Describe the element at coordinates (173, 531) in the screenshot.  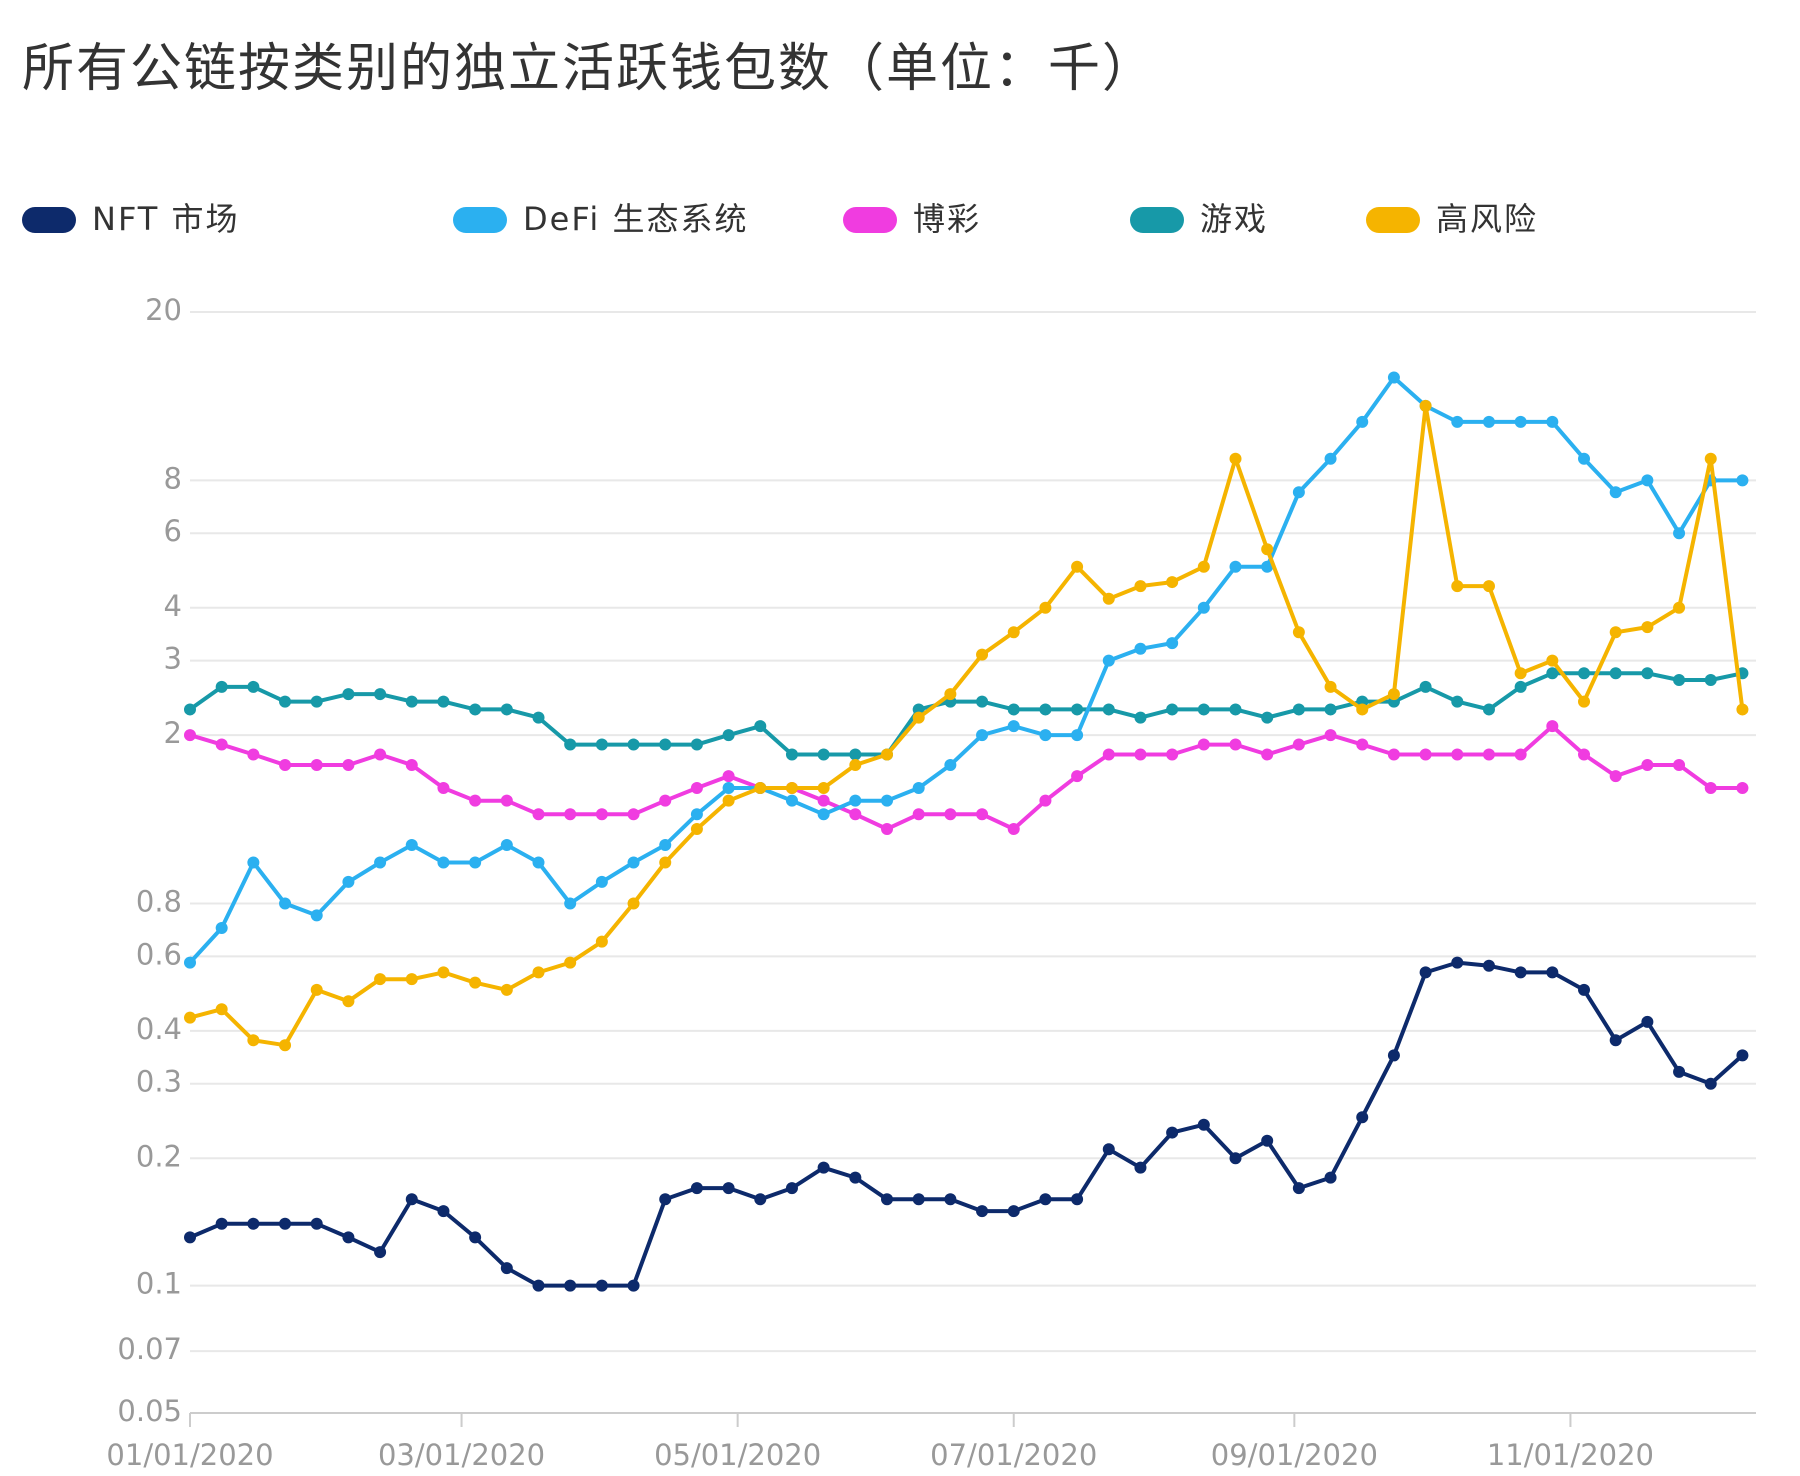
I see `y-tick-label: 6` at that location.